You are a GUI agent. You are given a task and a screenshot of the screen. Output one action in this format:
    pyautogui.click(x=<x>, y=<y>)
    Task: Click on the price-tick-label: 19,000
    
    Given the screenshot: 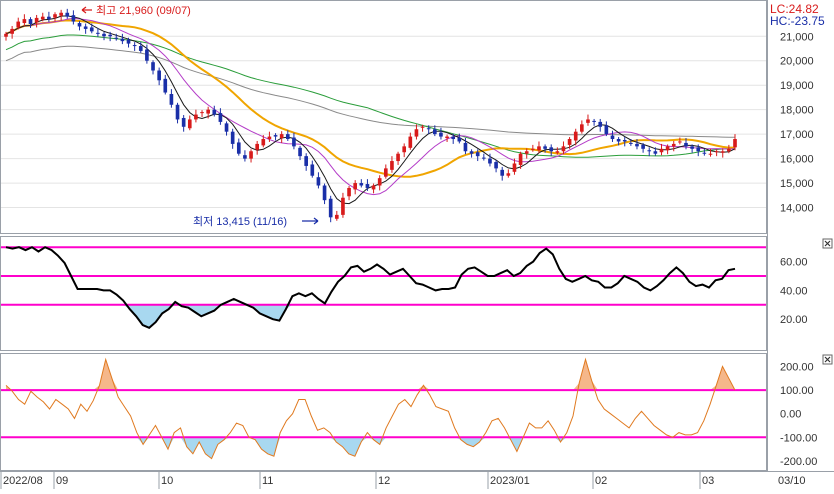 What is the action you would take?
    pyautogui.click(x=797, y=86)
    